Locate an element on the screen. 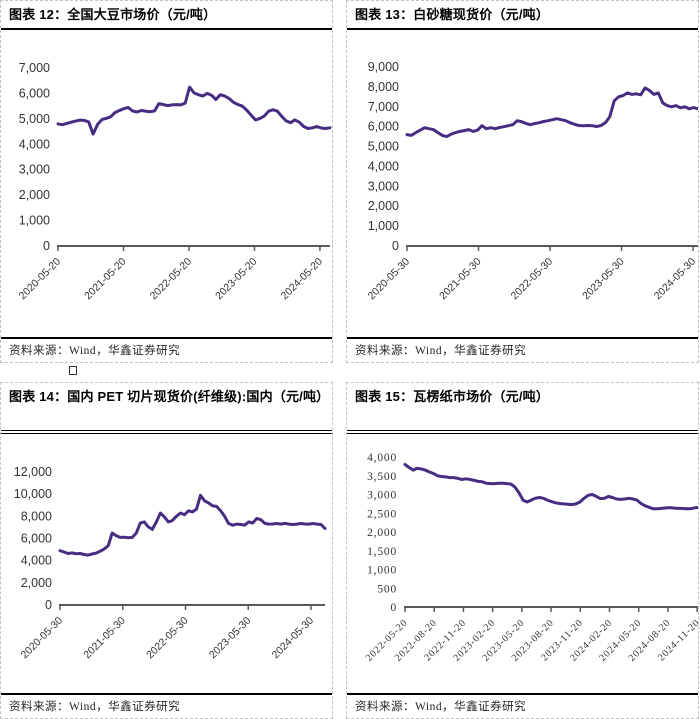  x-axis-tick-label: 2021-05-20 is located at coordinates (105, 279).